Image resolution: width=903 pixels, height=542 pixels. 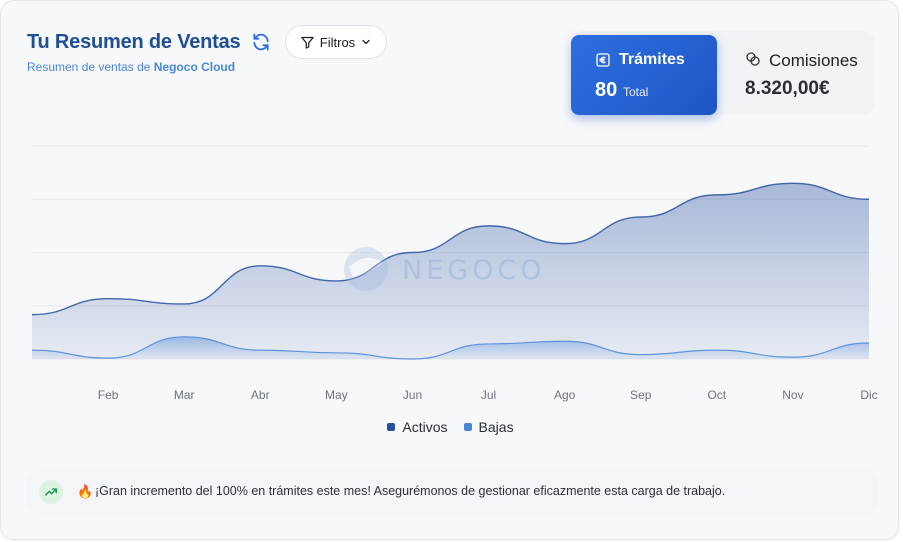 What do you see at coordinates (184, 337) in the screenshot?
I see `point-bajas-mar` at bounding box center [184, 337].